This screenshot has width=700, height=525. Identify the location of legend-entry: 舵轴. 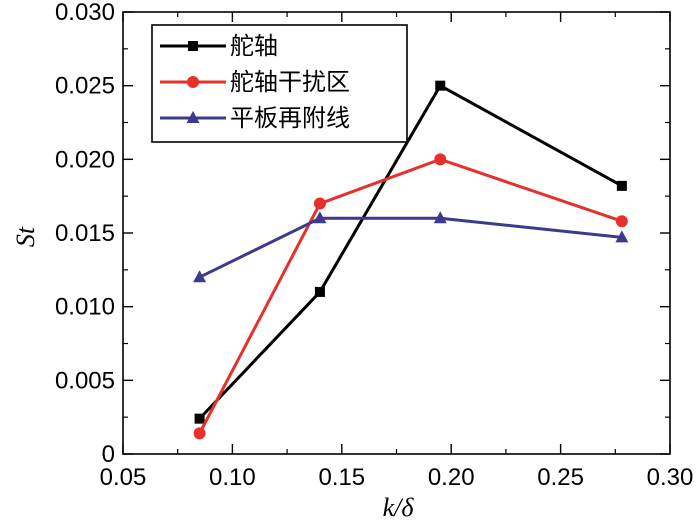
(219, 46).